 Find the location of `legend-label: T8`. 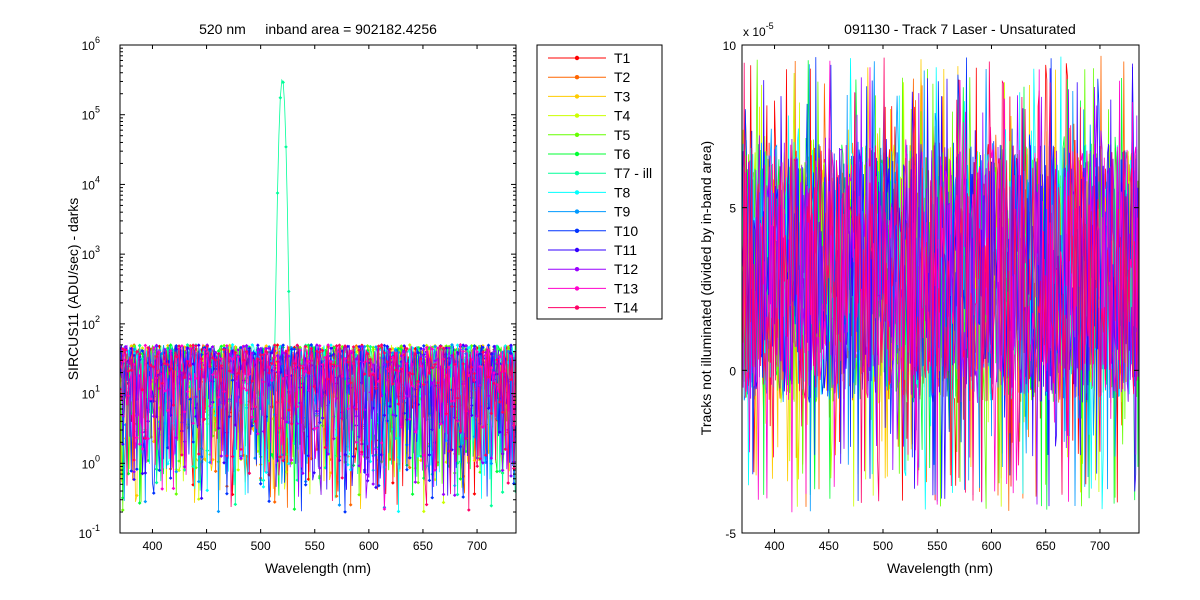

legend-label: T8 is located at coordinates (622, 192).